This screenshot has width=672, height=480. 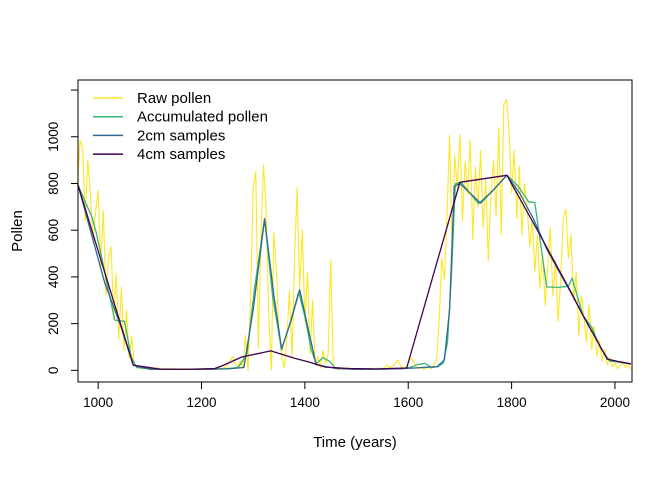 I want to click on legend-label-2cm-samples: 2cm samples, so click(x=181, y=135).